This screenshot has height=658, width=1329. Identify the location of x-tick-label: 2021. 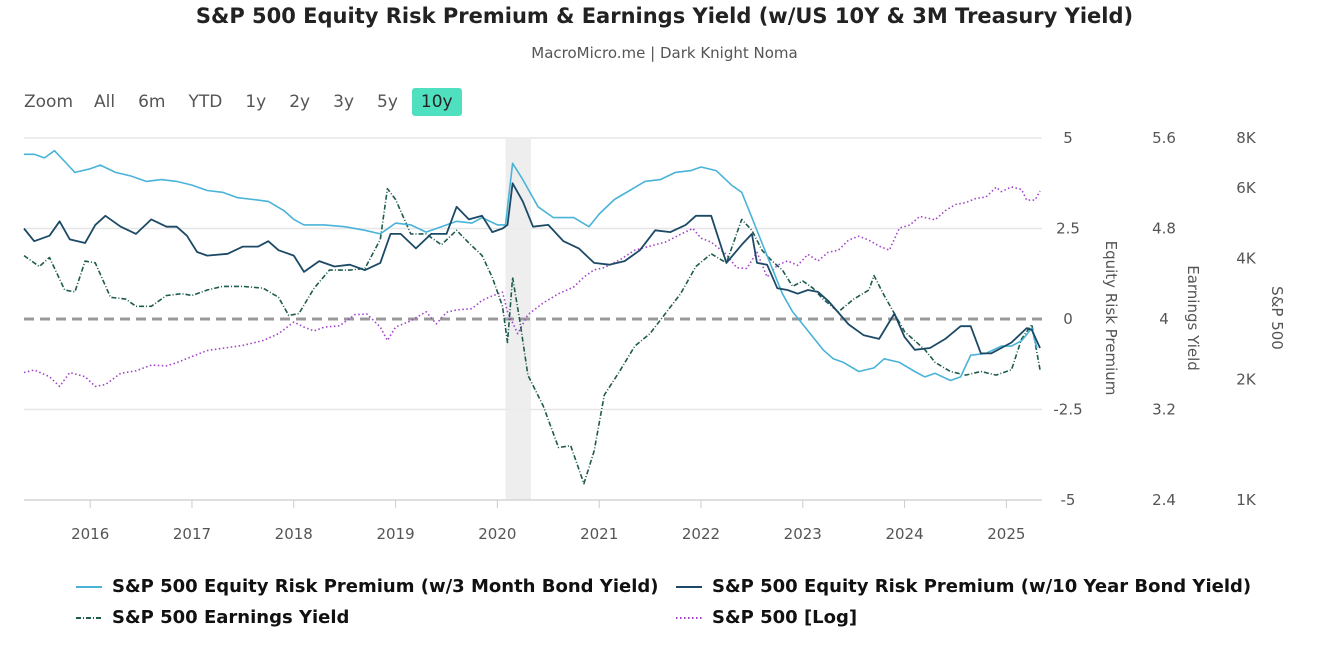
(599, 534).